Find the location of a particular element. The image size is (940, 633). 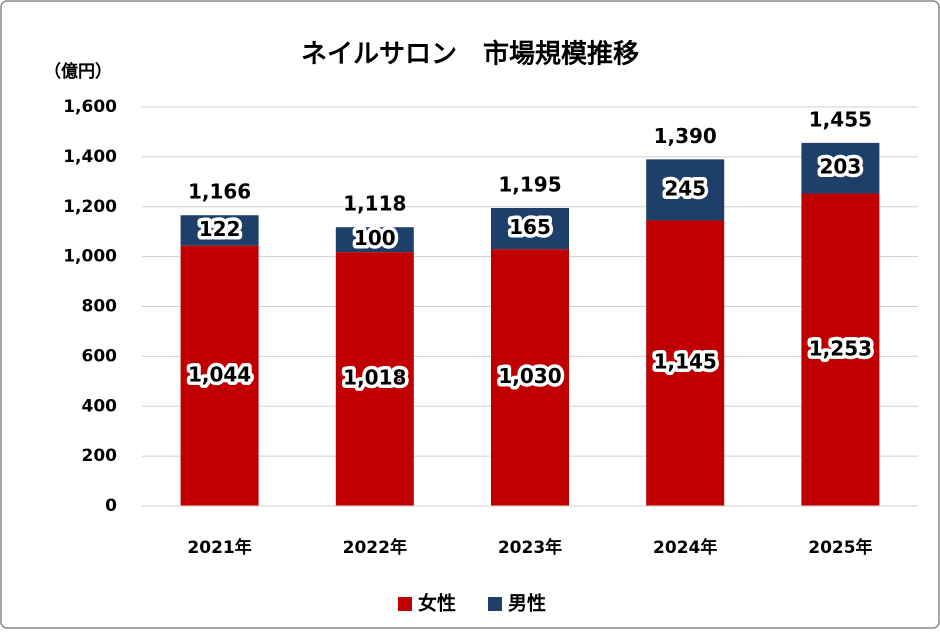

y-tick-label: 1,400 is located at coordinates (90, 157).